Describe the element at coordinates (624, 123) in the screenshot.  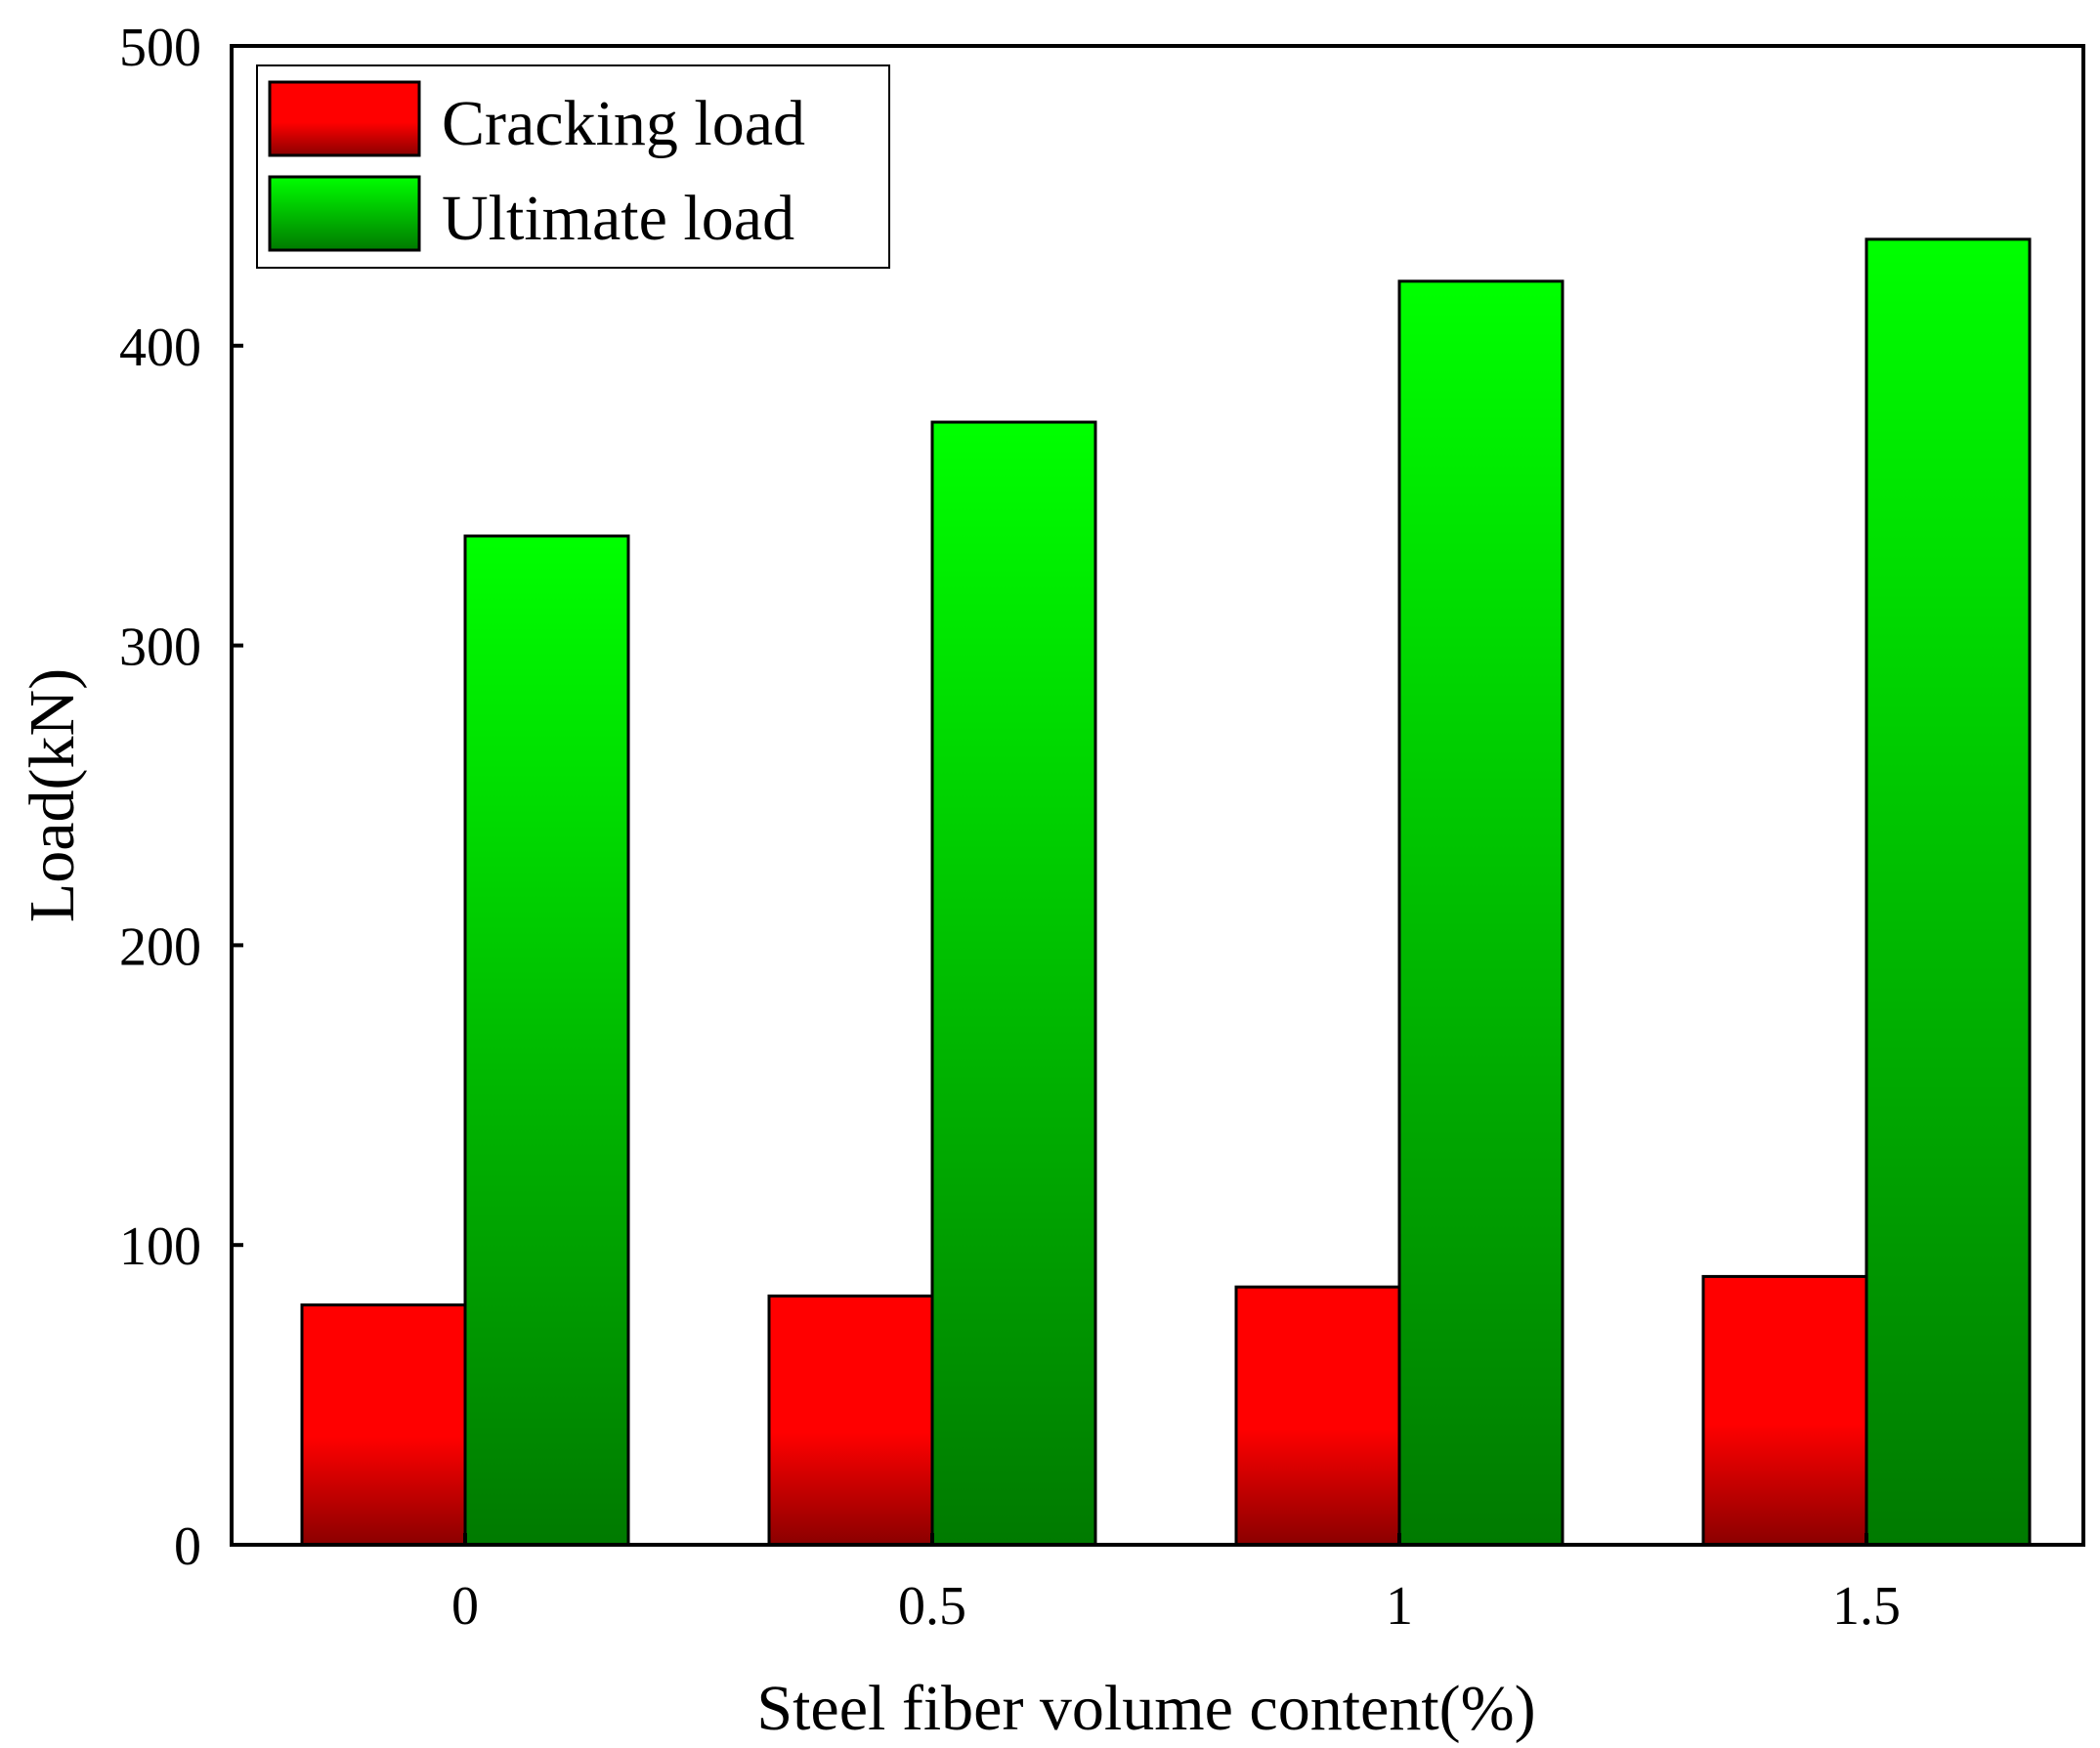
I see `legend-label-cracking-load: Cracking load` at that location.